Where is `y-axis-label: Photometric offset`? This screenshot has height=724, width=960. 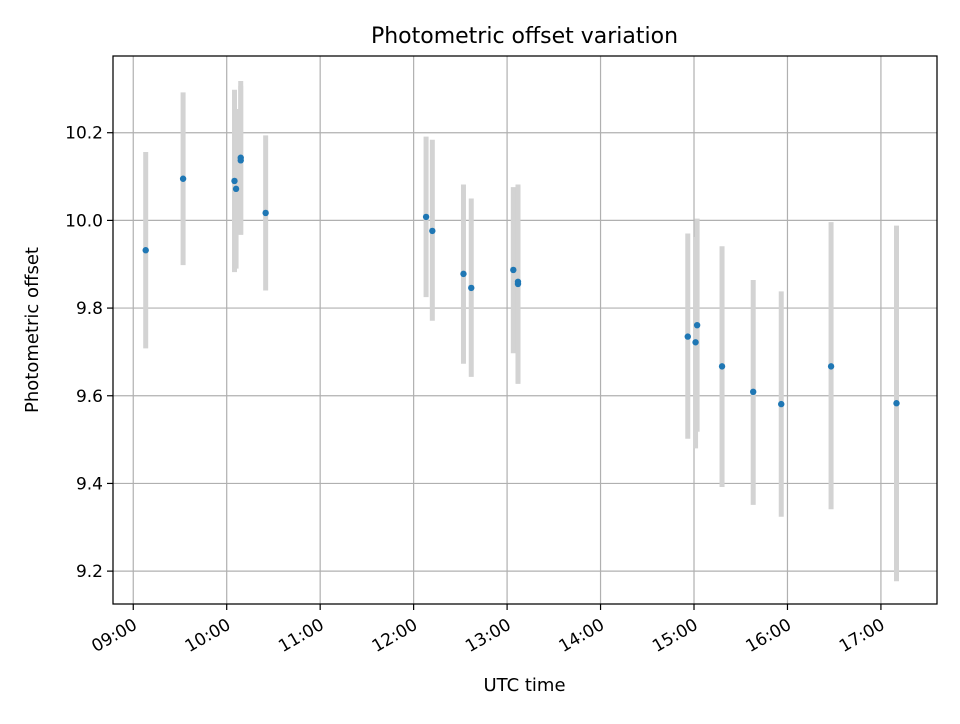 y-axis-label: Photometric offset is located at coordinates (32, 330).